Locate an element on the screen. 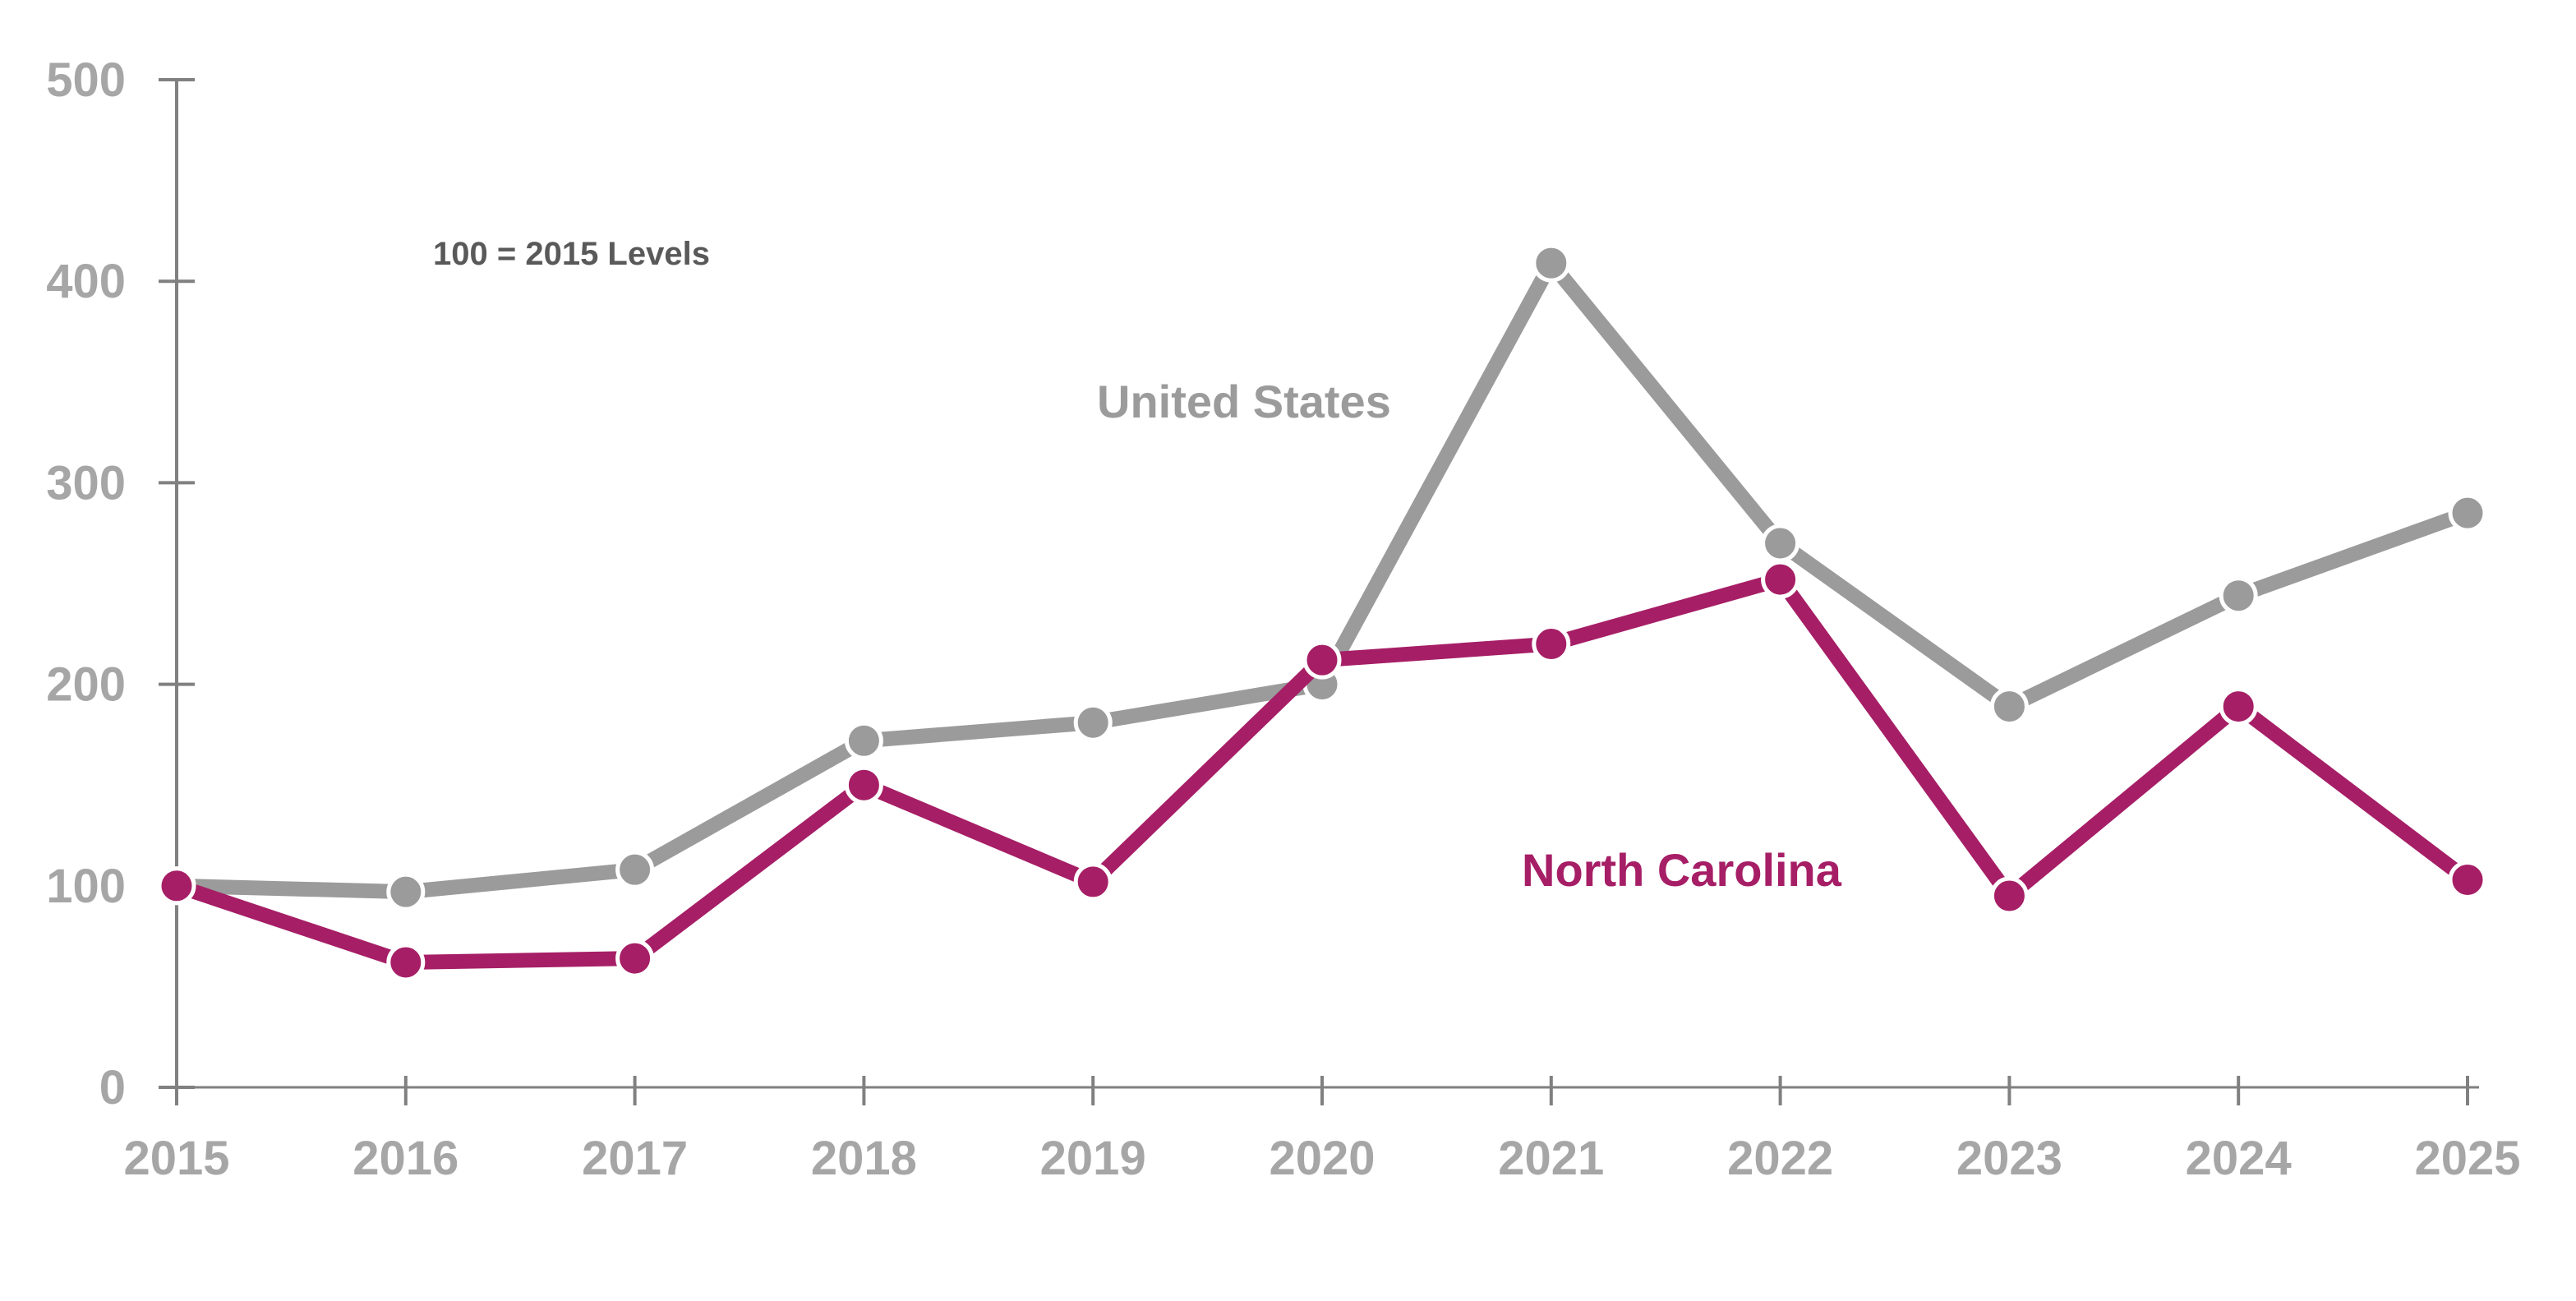 This screenshot has height=1301, width=2576. x-tick-label: 2017 is located at coordinates (635, 1158).